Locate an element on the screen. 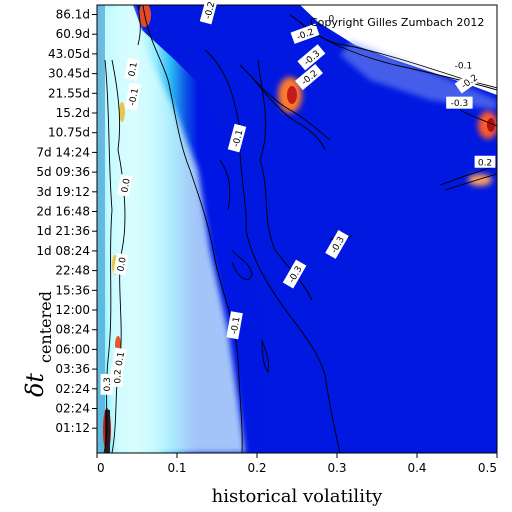 The width and height of the screenshot is (512, 512). y-tick-label: 43.05d is located at coordinates (69, 54).